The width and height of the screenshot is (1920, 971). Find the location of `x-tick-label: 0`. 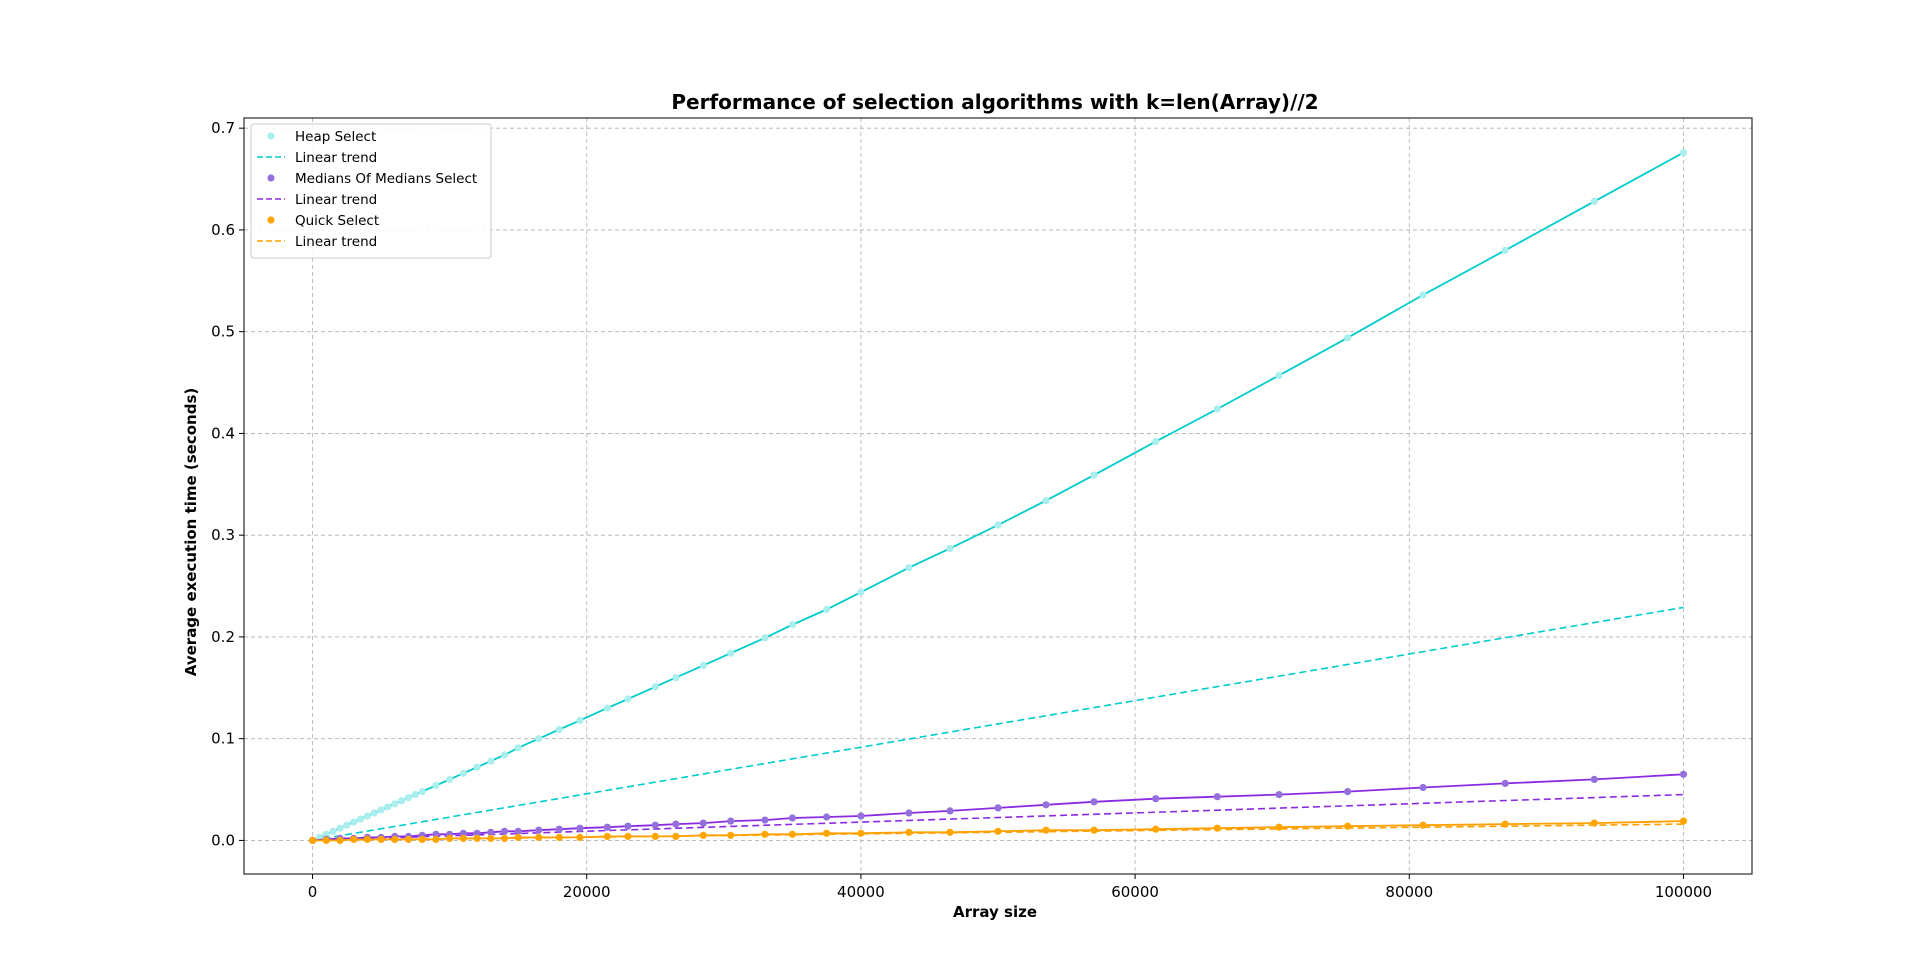

x-tick-label: 0 is located at coordinates (313, 892).